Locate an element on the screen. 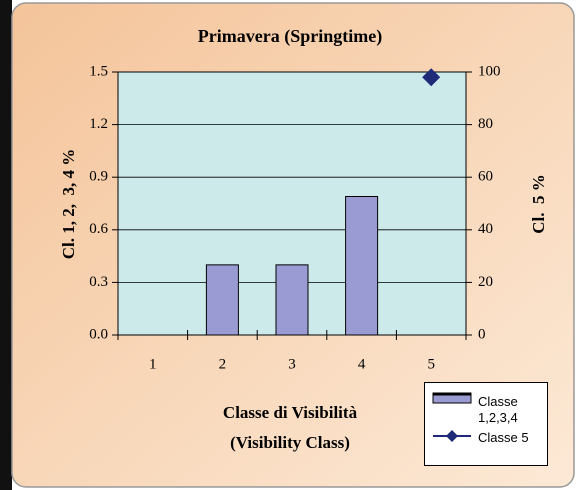 This screenshot has height=490, width=578. legend: Classe 1,2,3,4 Classe 5 is located at coordinates (486, 424).